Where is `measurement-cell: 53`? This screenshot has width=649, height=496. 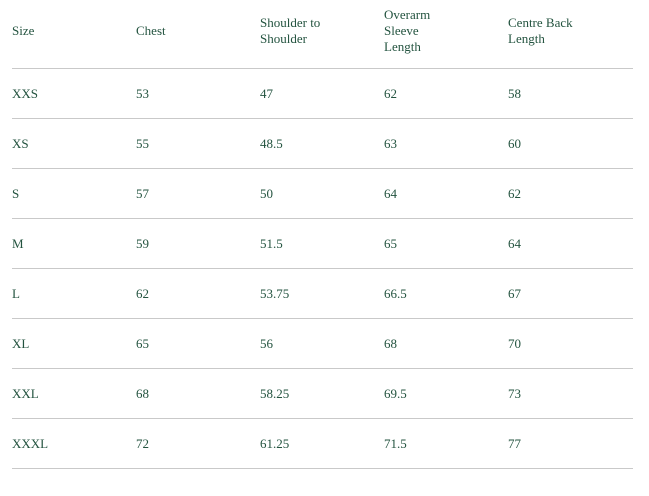
measurement-cell: 53 is located at coordinates (142, 93).